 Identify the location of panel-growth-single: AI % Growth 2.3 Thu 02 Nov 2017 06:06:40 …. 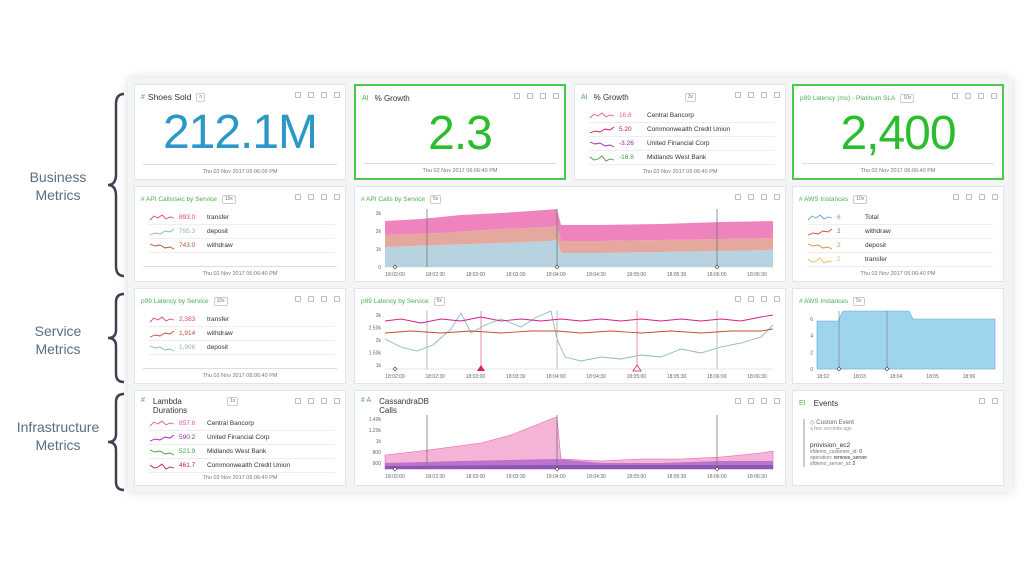
(460, 132).